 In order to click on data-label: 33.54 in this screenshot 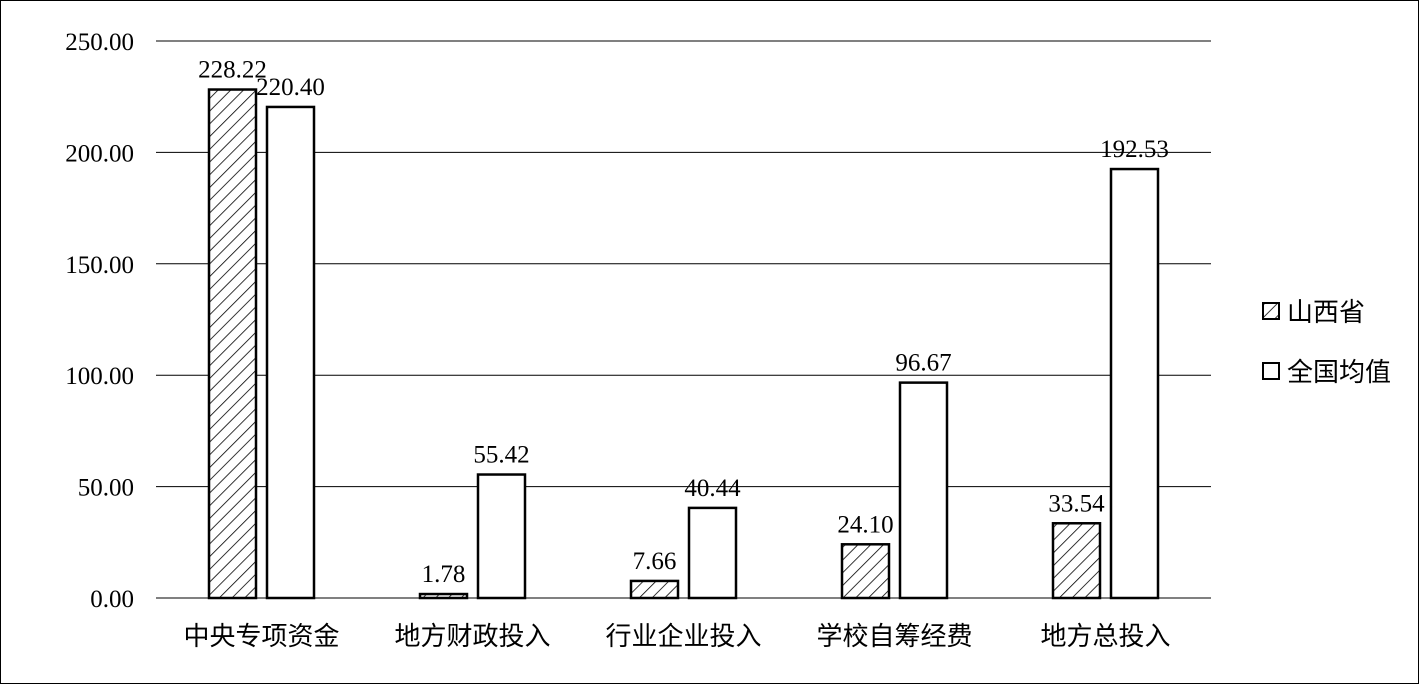, I will do `click(1076, 503)`.